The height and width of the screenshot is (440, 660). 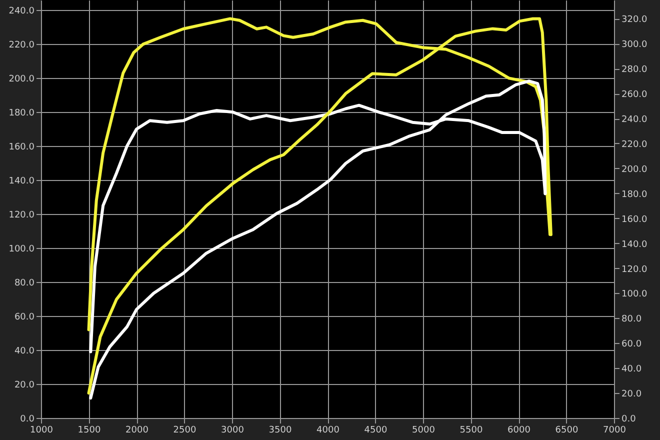 I want to click on y2-tick-label: 180.0, so click(x=635, y=195).